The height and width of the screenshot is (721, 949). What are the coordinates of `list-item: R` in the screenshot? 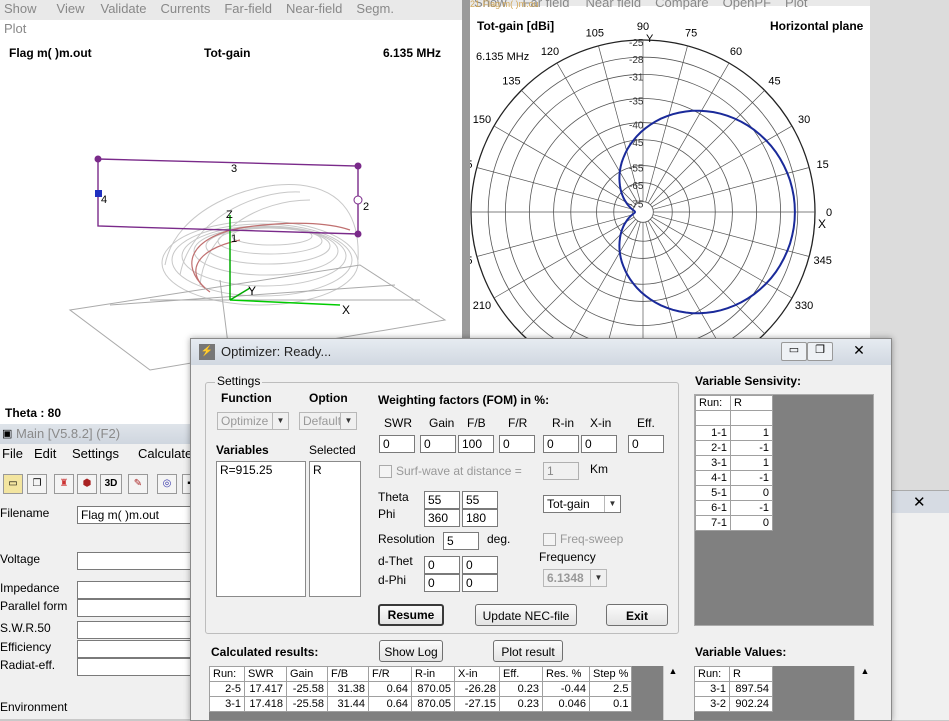 It's located at (317, 470).